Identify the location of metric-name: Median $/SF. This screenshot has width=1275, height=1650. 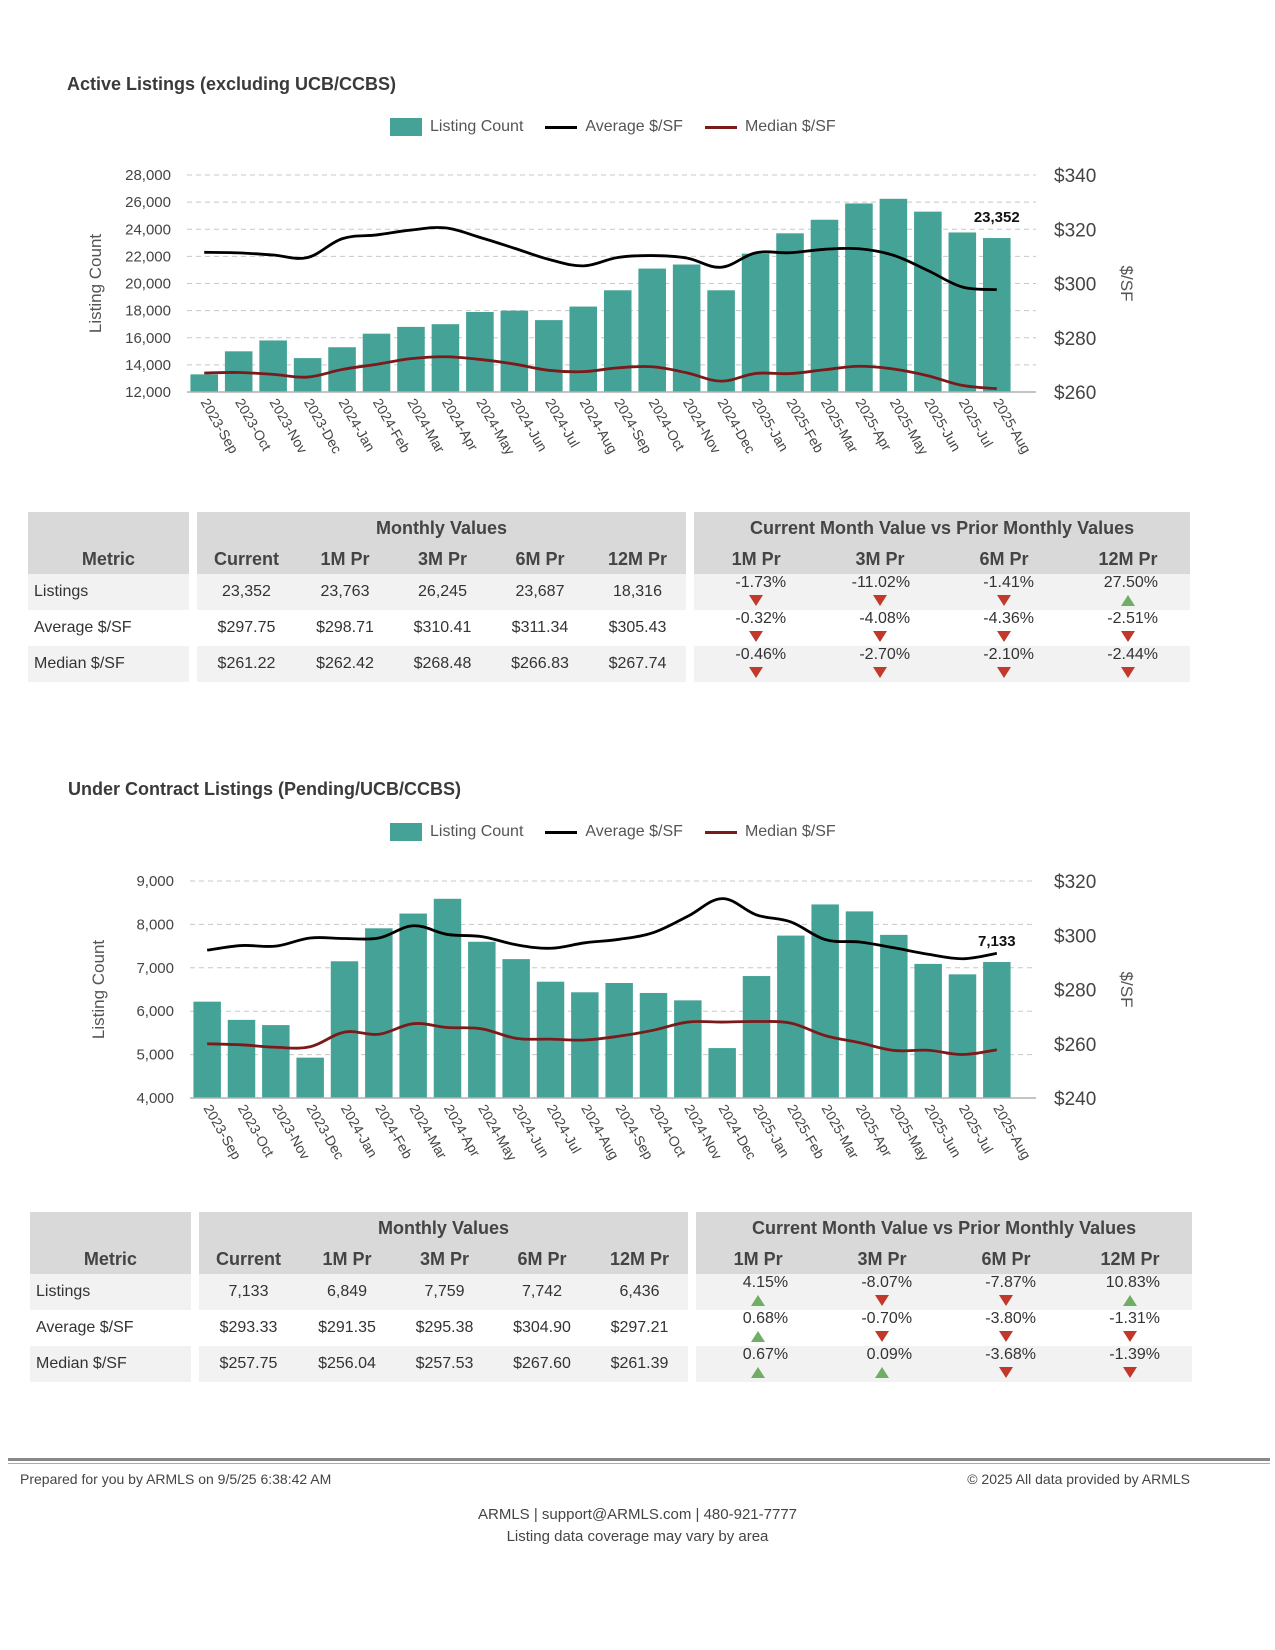
(110, 1364).